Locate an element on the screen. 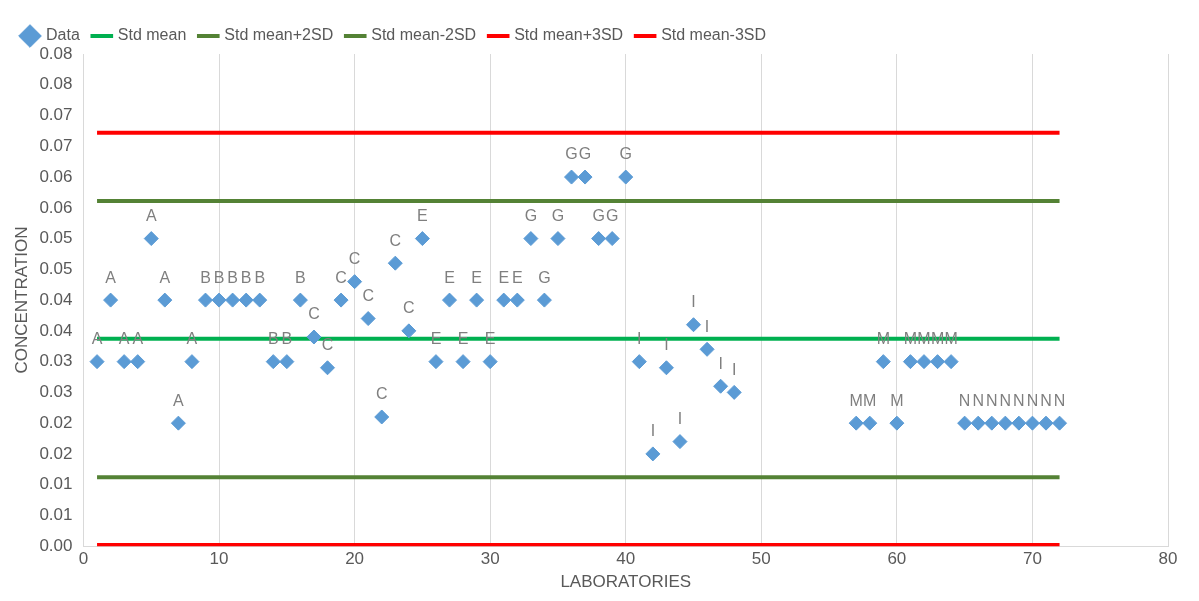 Image resolution: width=1199 pixels, height=601 pixels. legend-label: Std mean+3SD is located at coordinates (569, 35).